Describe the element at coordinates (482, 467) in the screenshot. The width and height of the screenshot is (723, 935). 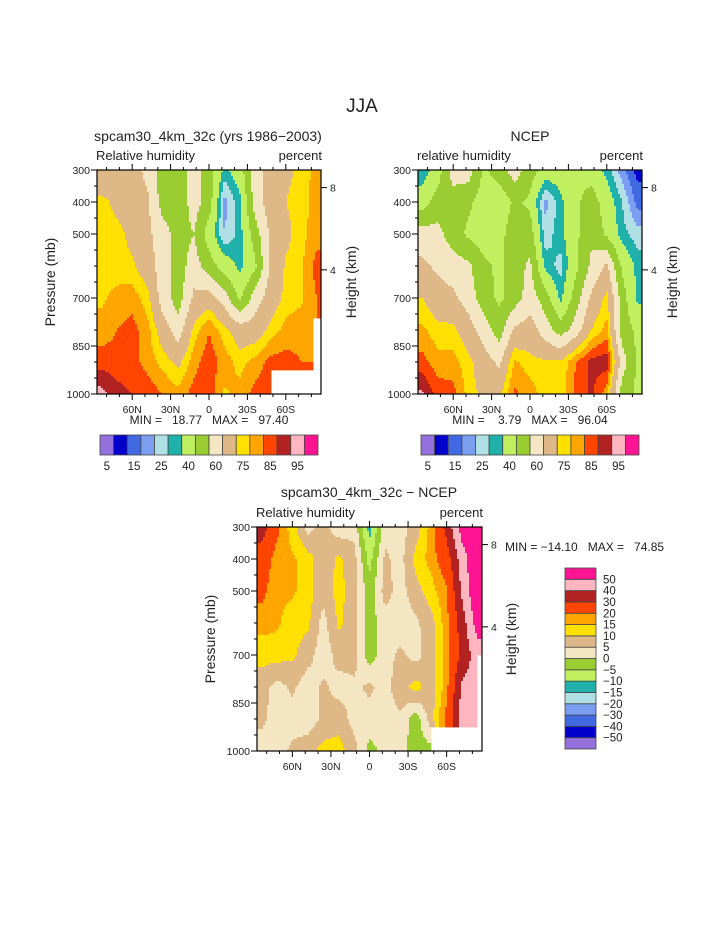
I see `colorbar-label: 25` at that location.